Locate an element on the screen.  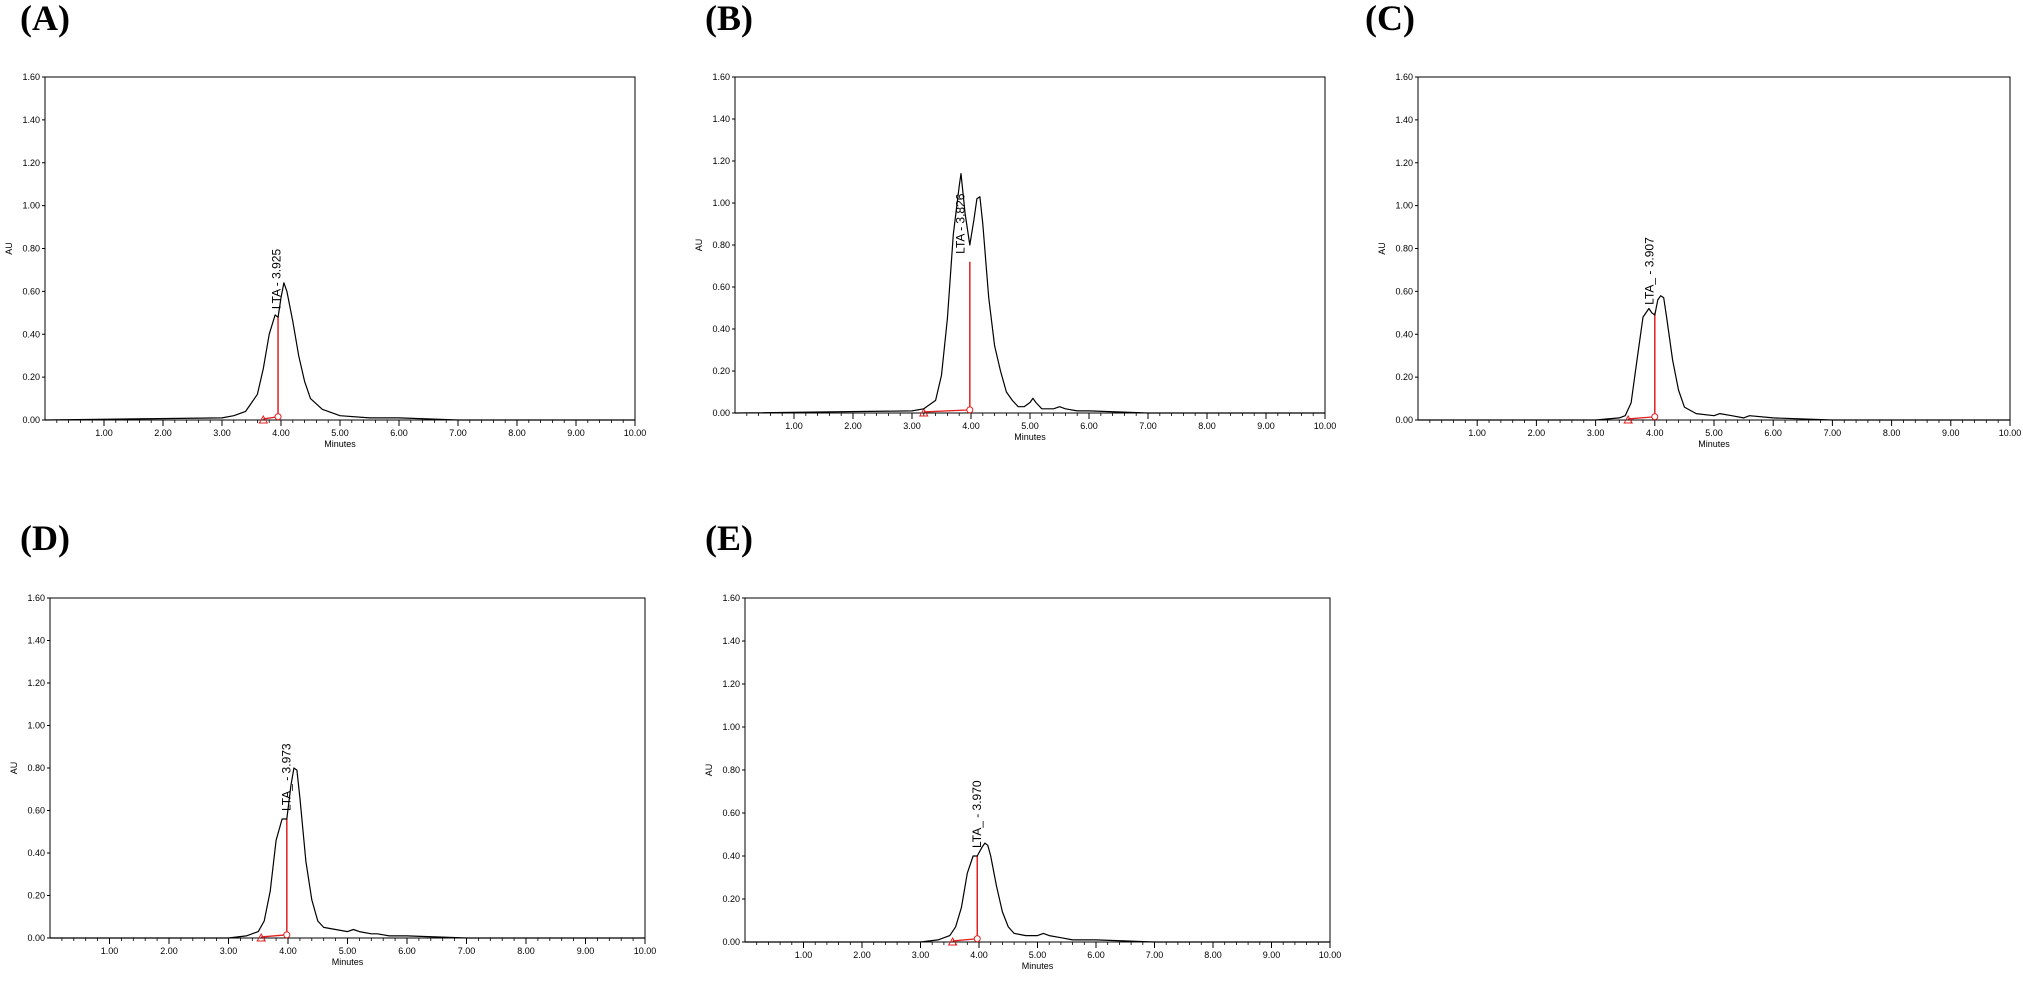
panel-label: (E) is located at coordinates (729, 538).